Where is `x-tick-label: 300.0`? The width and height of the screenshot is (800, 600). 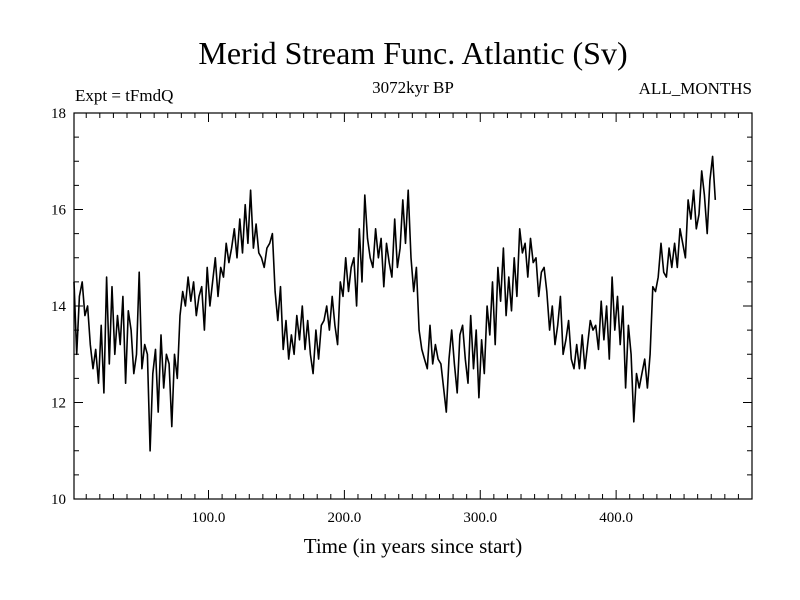 x-tick-label: 300.0 is located at coordinates (480, 518).